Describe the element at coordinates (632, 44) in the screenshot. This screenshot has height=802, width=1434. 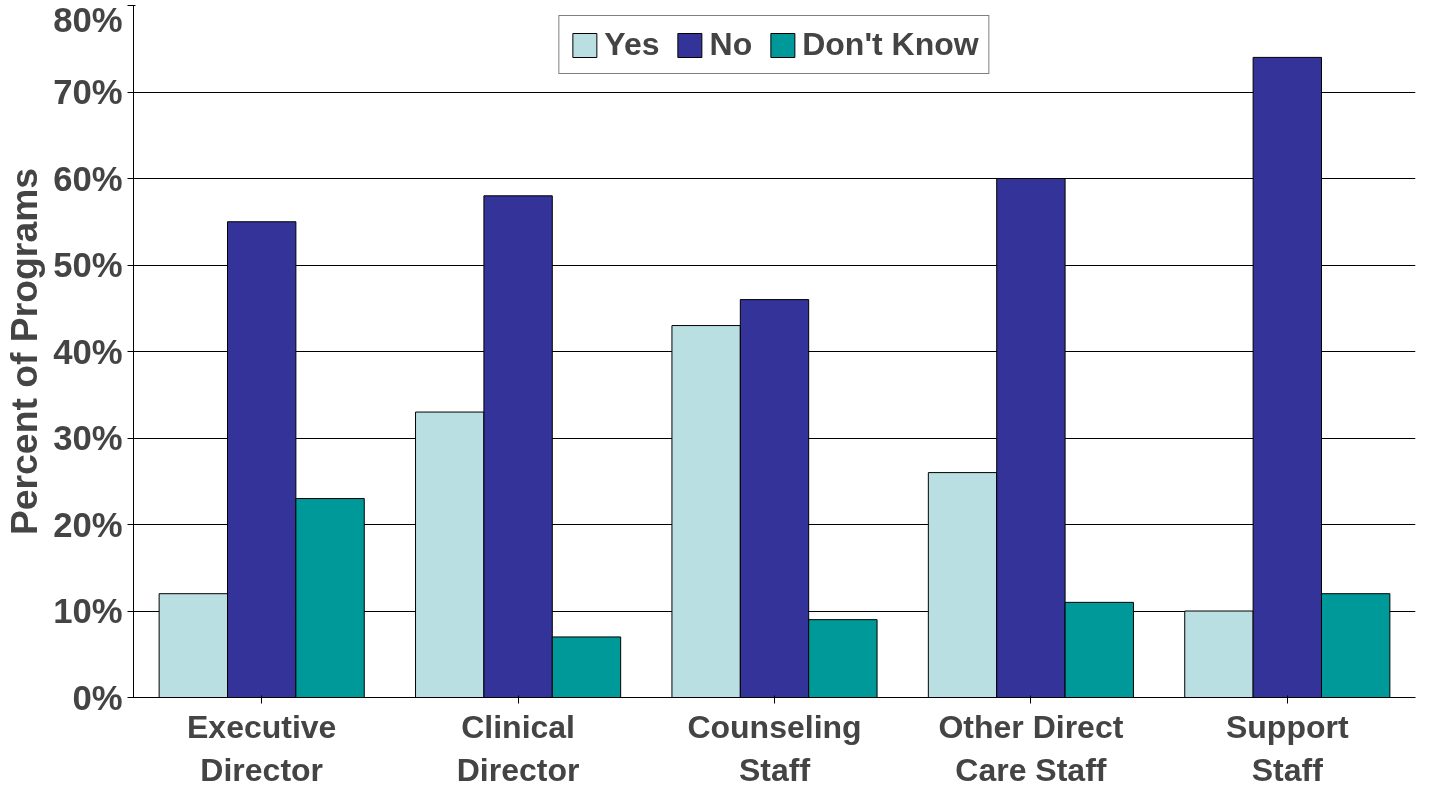
I see `legend-label: Yes` at that location.